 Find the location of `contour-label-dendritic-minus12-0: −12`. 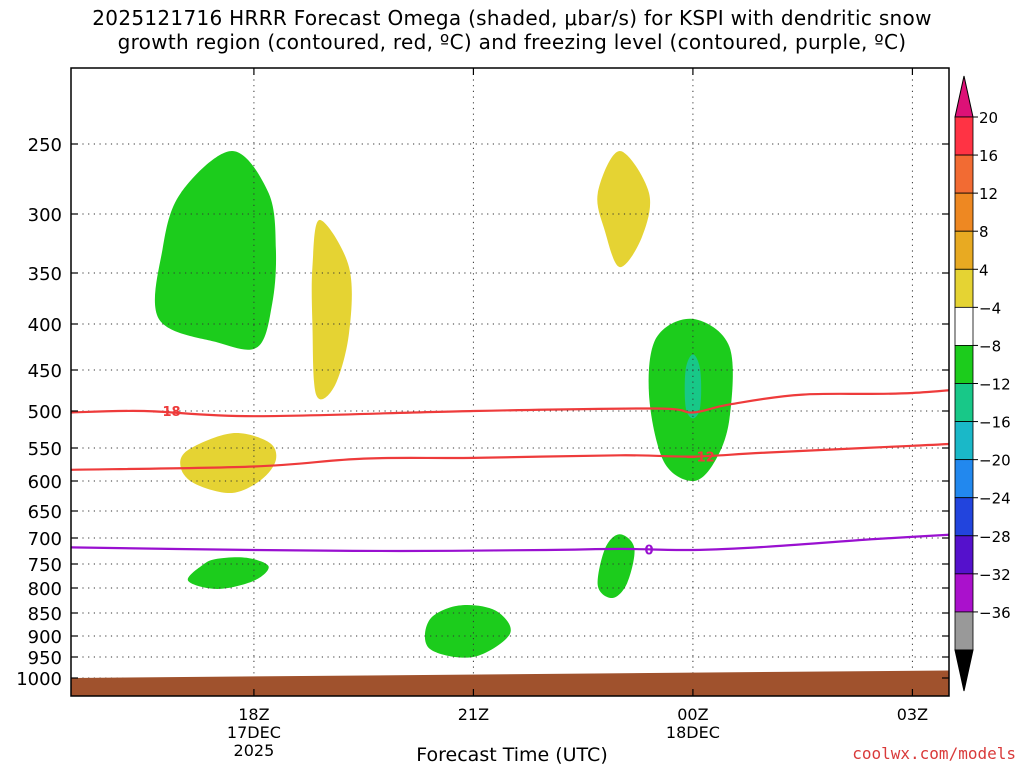

contour-label-dendritic-minus12-0: −12 is located at coordinates (700, 458).